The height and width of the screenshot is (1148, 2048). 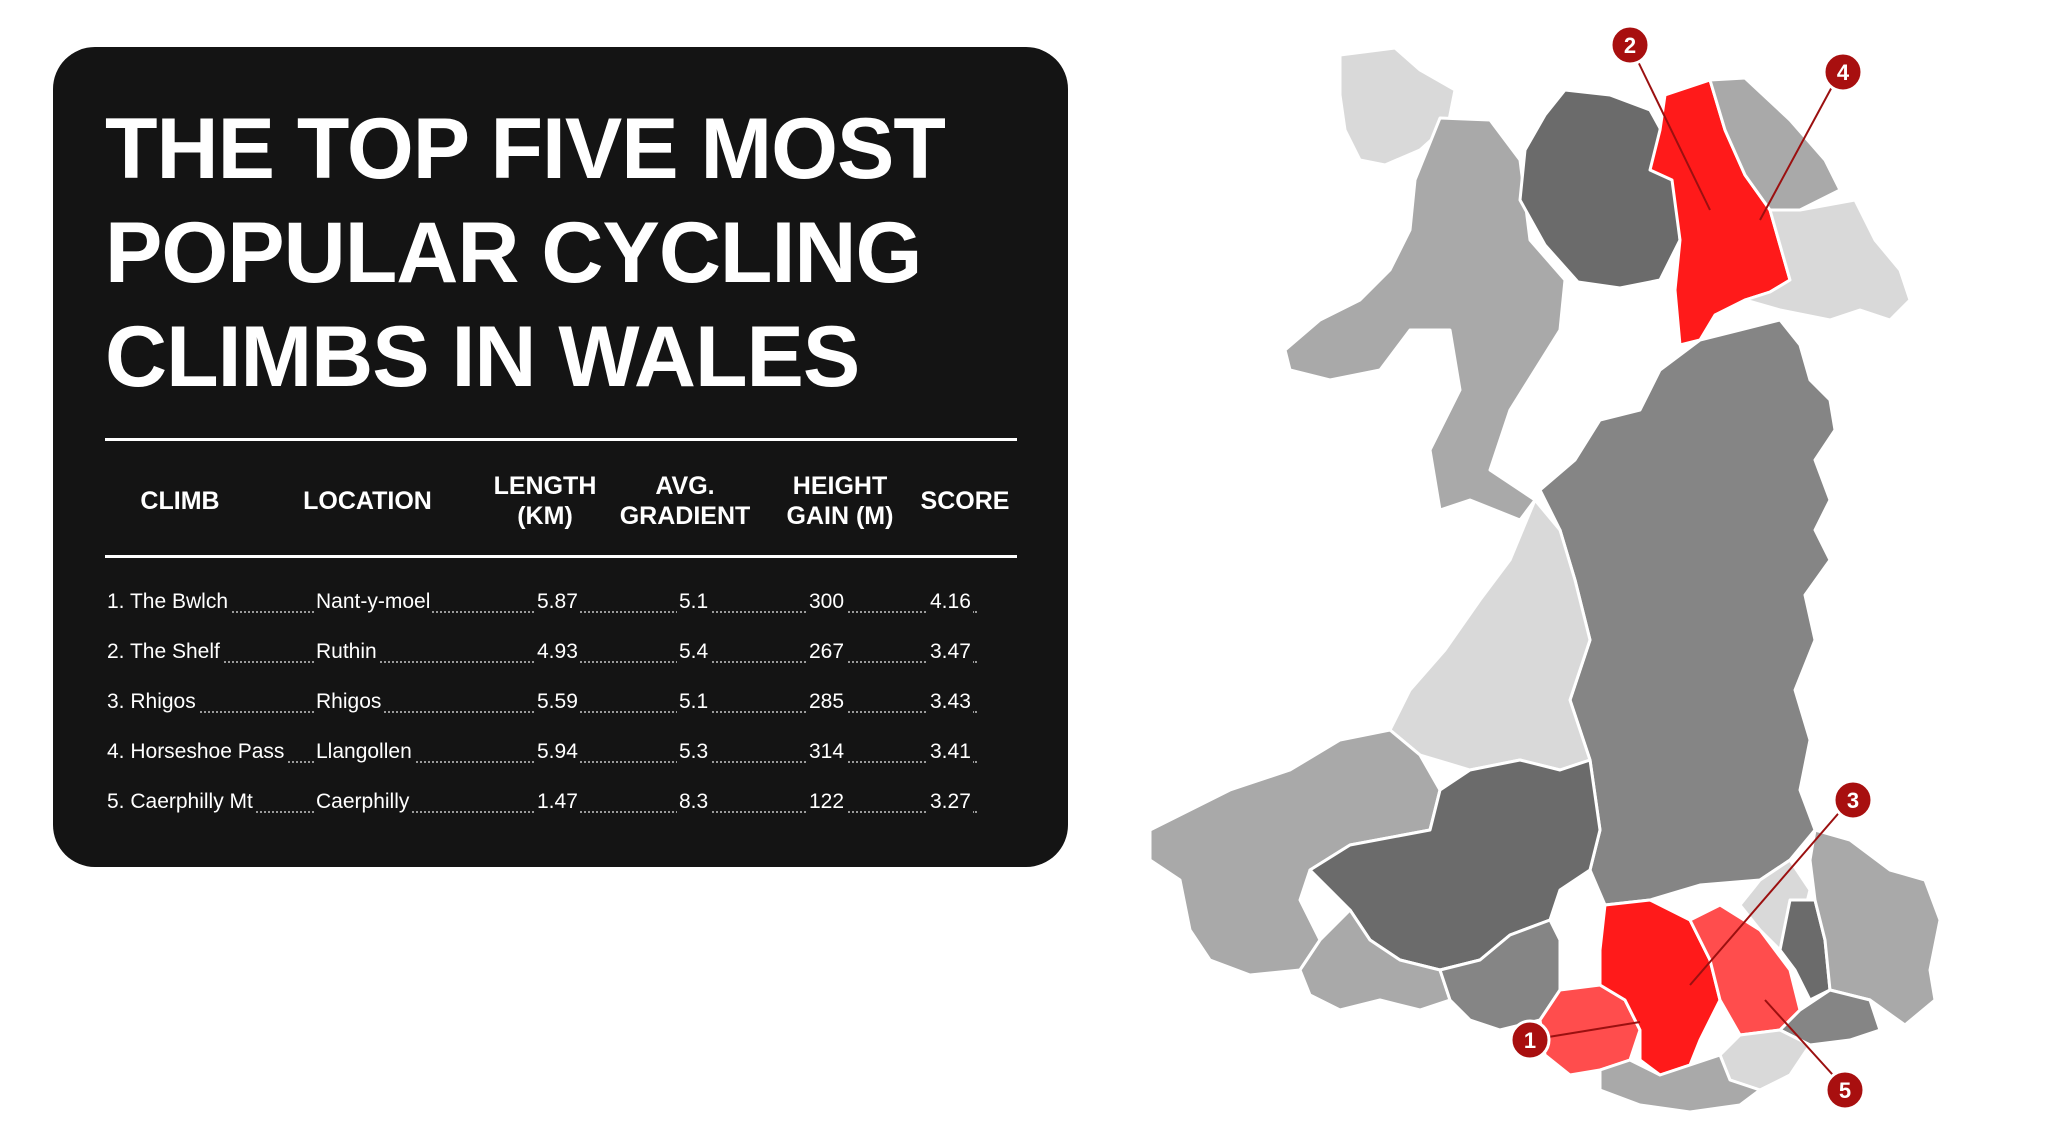 What do you see at coordinates (180, 501) in the screenshot?
I see `header-climb: CLIMB` at bounding box center [180, 501].